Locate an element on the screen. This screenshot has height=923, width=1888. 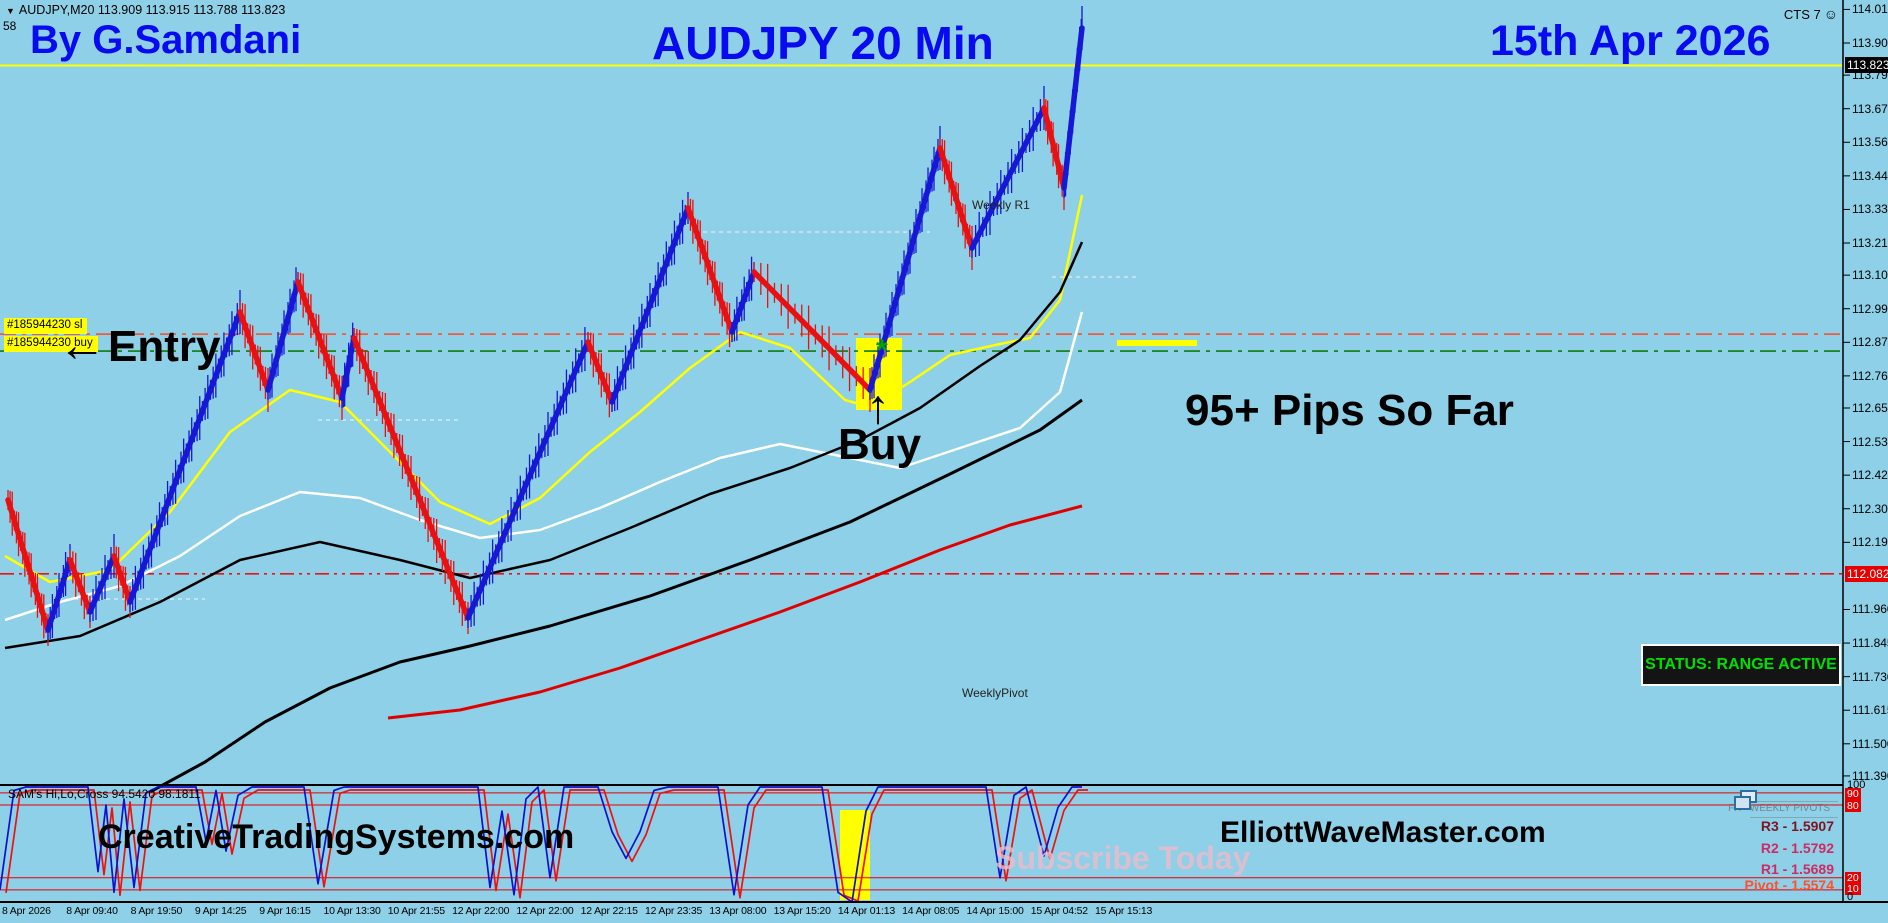
pivot-level-label: R2 - 1.5792 is located at coordinates (1797, 848).